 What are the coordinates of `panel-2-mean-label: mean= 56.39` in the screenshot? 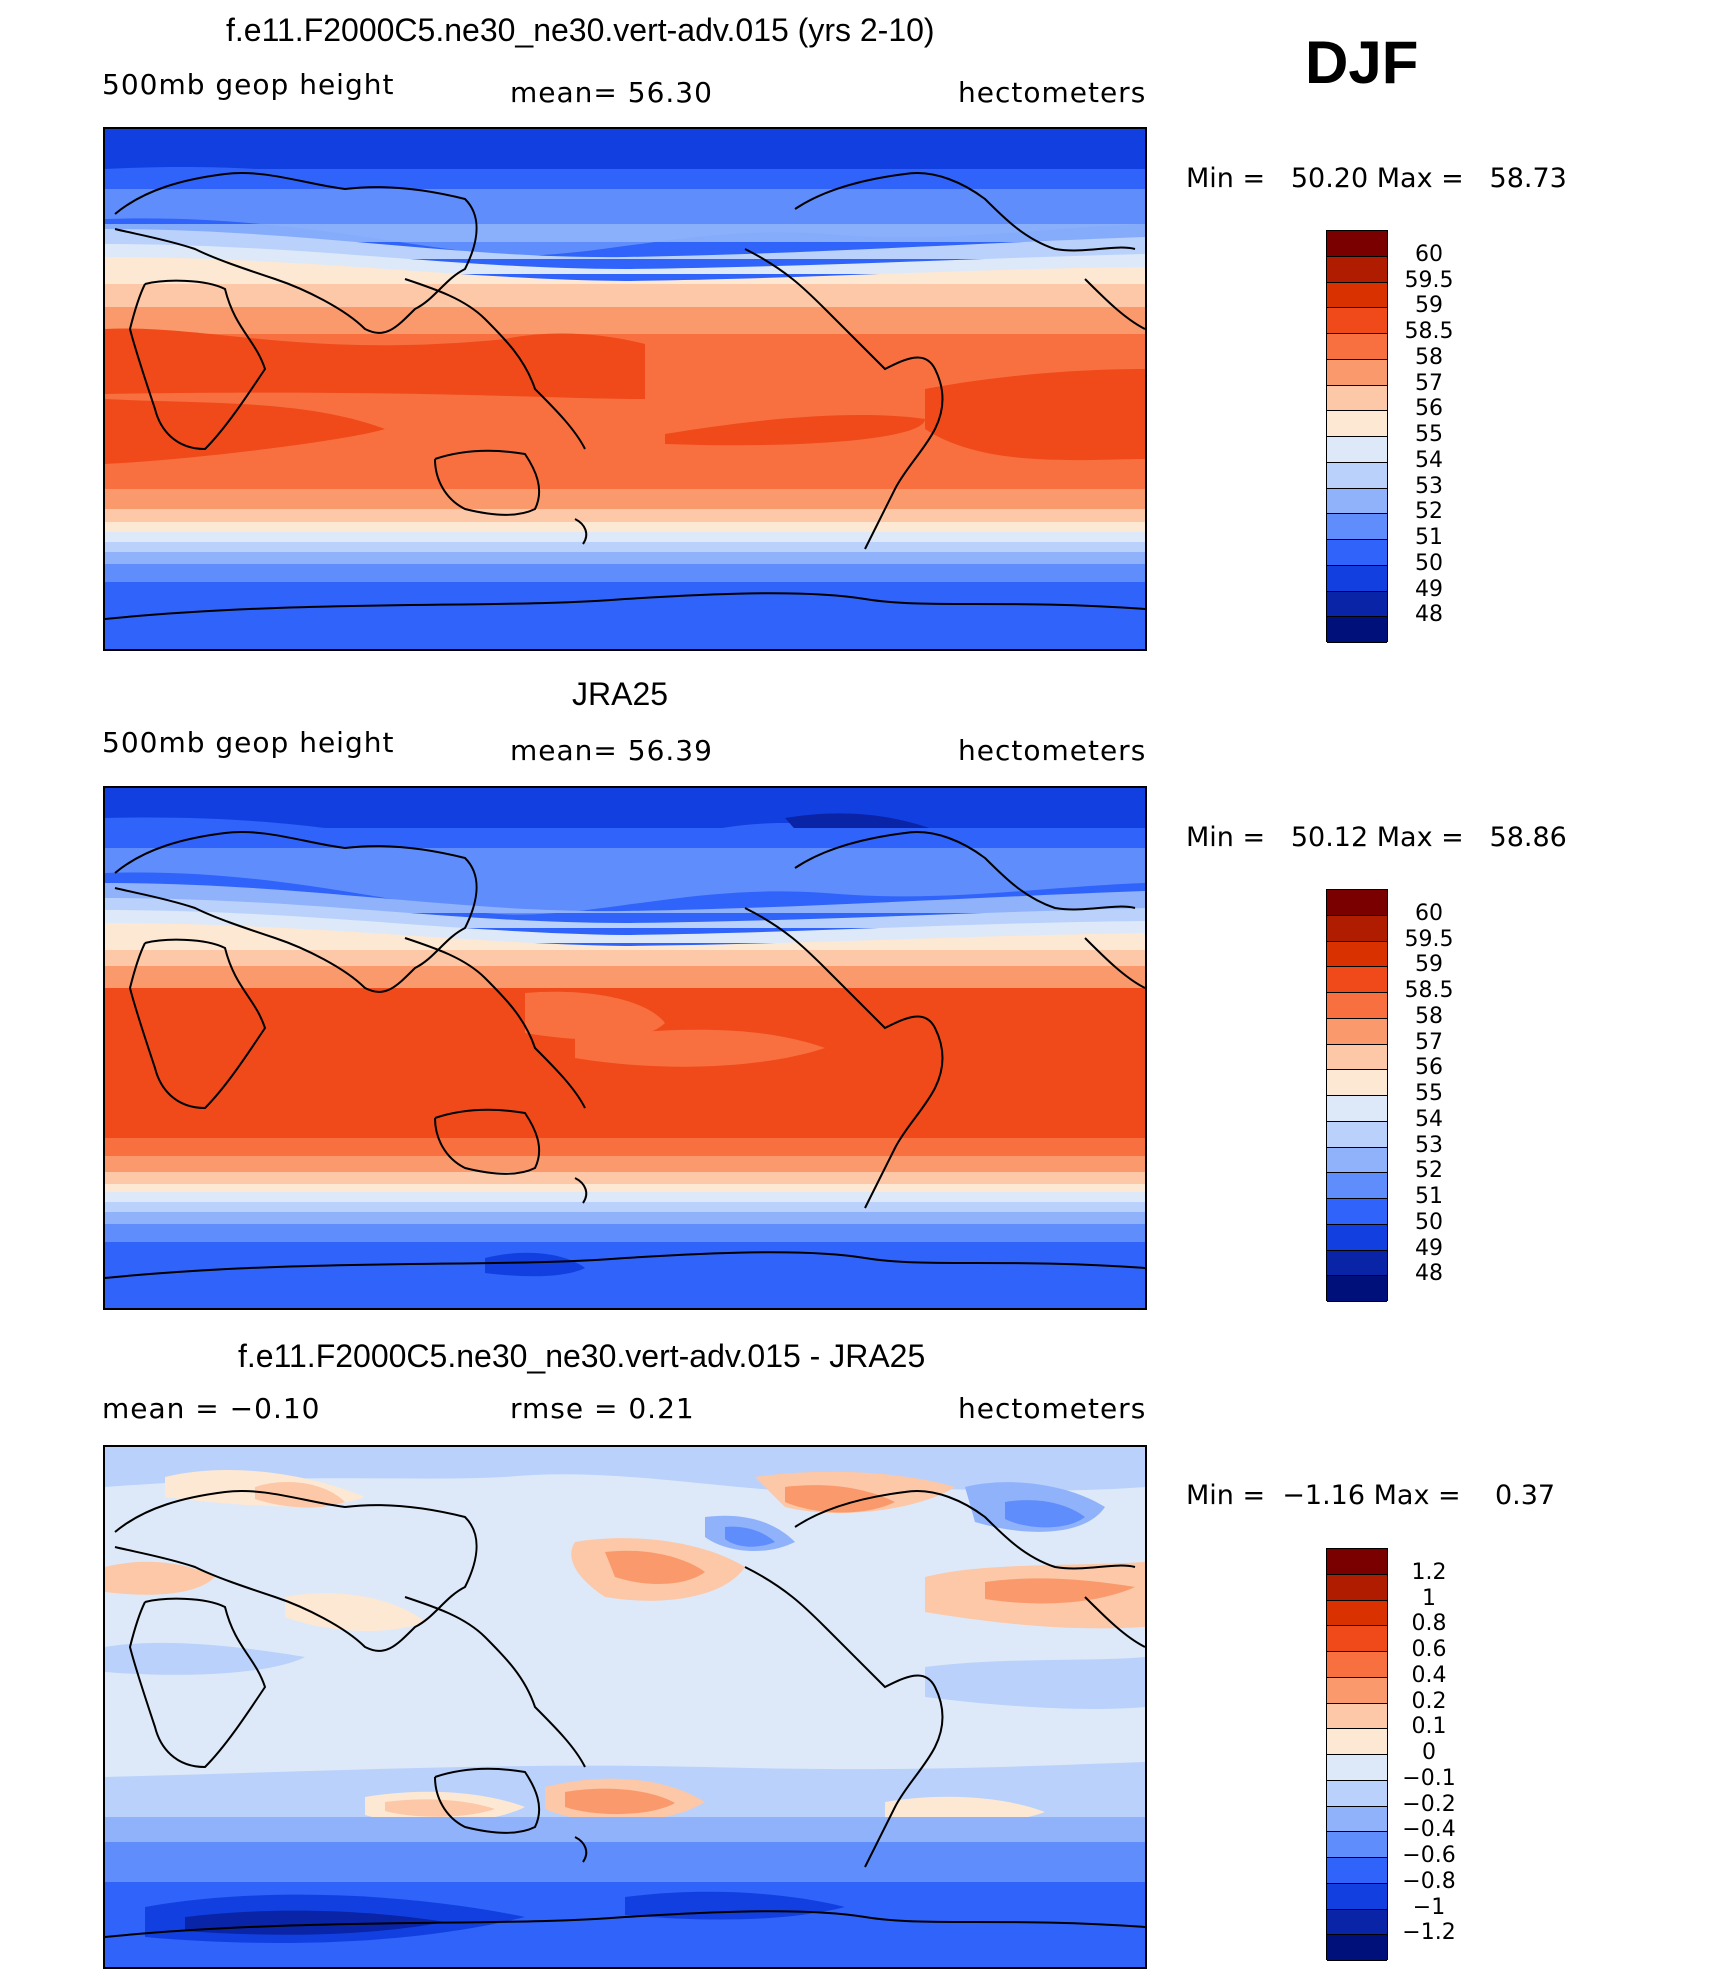 It's located at (611, 750).